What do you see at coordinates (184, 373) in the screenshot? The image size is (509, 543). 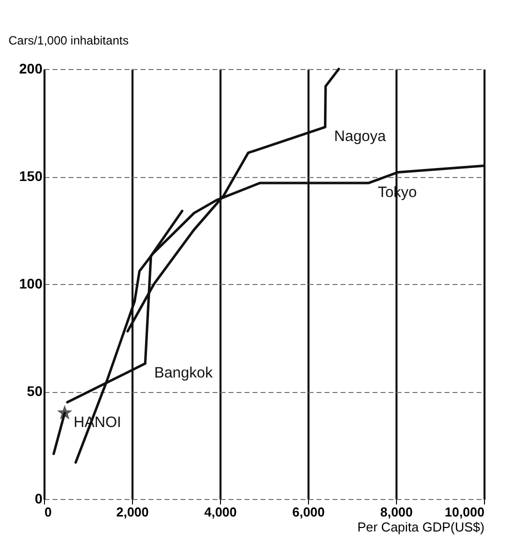 I see `series-label: Bangkok` at bounding box center [184, 373].